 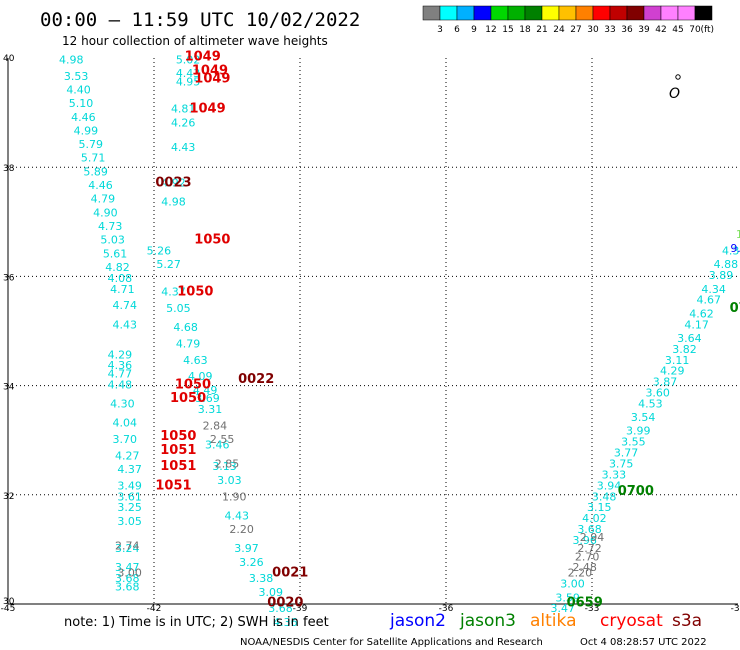 What do you see at coordinates (735, 609) in the screenshot?
I see `x-tick-label: -30` at bounding box center [735, 609].